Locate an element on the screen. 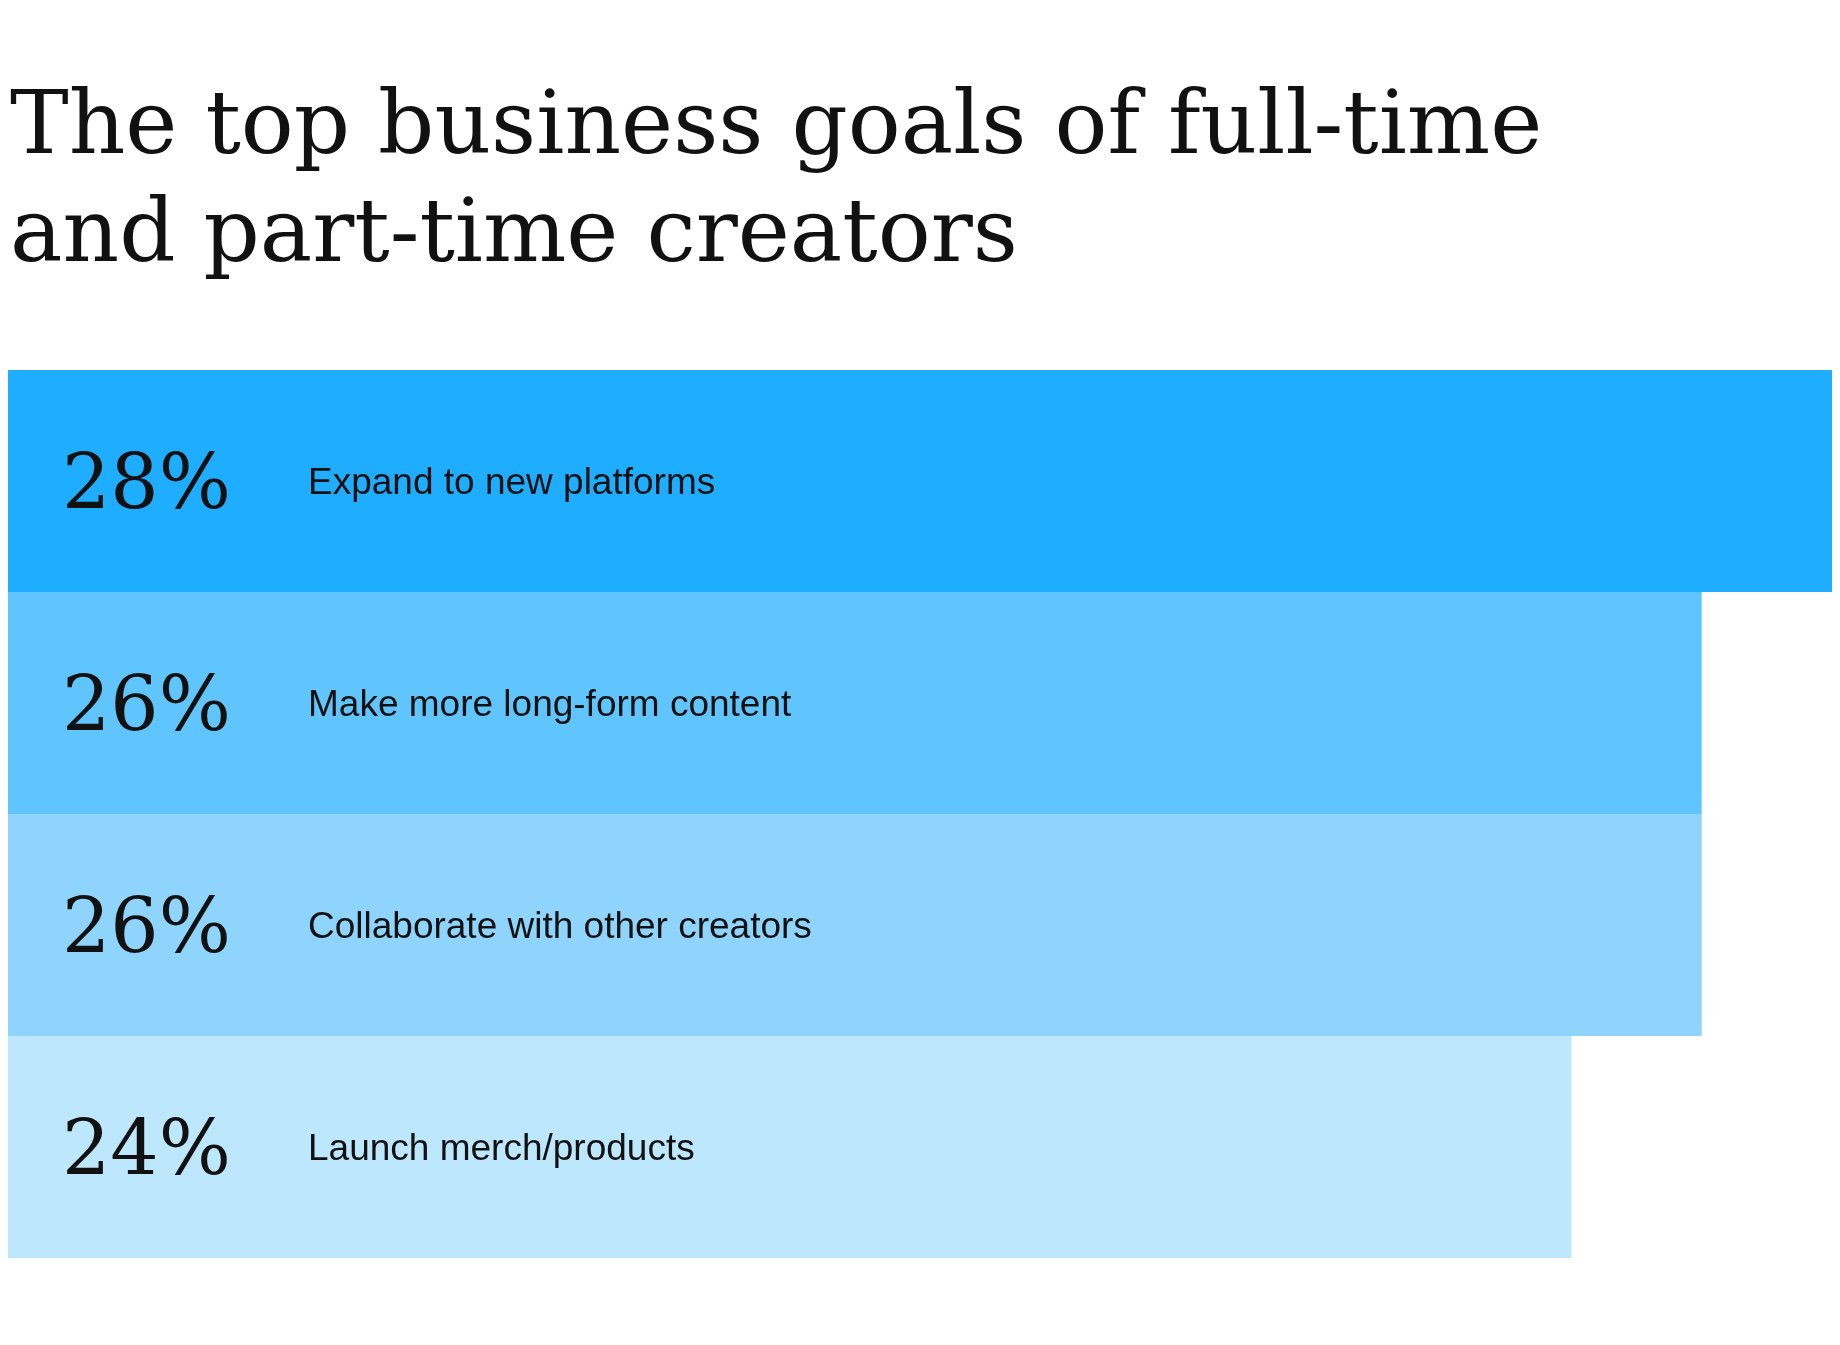 The image size is (1840, 1345). y-tick-label: Expand to new platforms is located at coordinates (512, 481).